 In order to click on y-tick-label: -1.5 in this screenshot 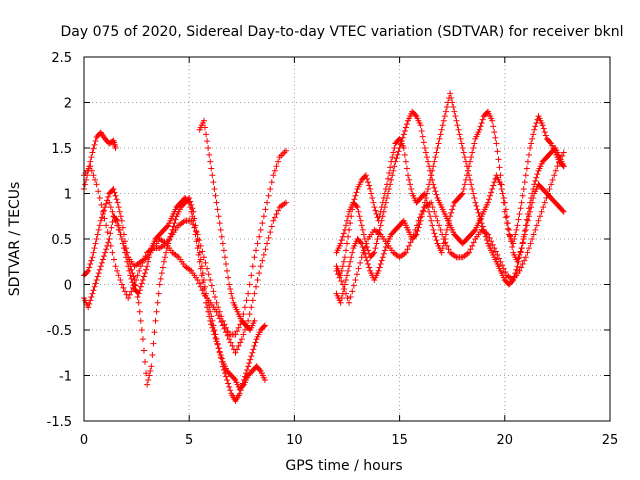, I will do `click(59, 422)`.